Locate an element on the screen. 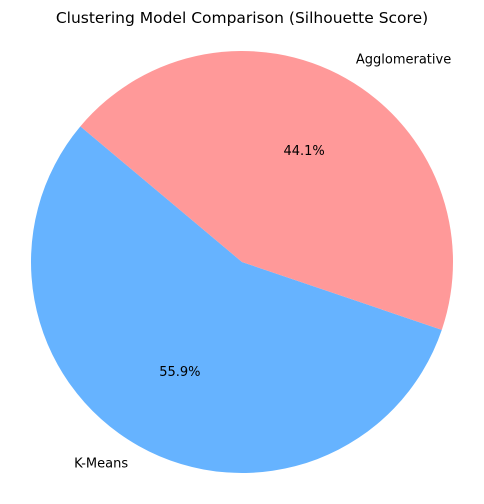 The width and height of the screenshot is (484, 504). percent-label-agglomerative: 44.1% is located at coordinates (303, 151).